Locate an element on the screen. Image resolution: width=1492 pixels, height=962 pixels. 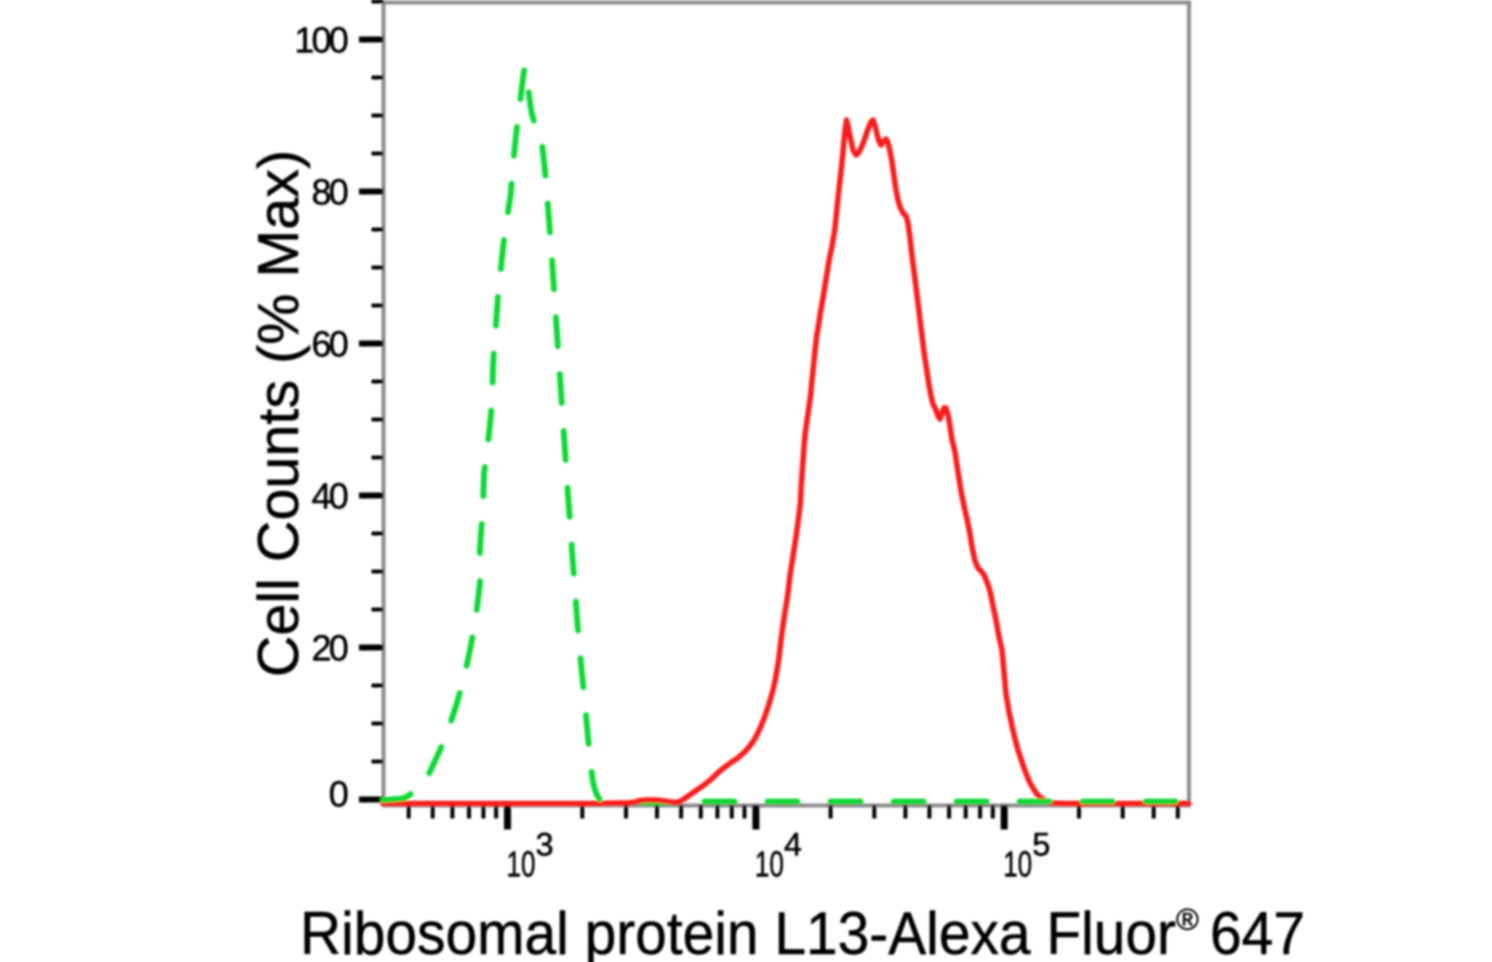
svg-text: 4 is located at coordinates (793, 845).